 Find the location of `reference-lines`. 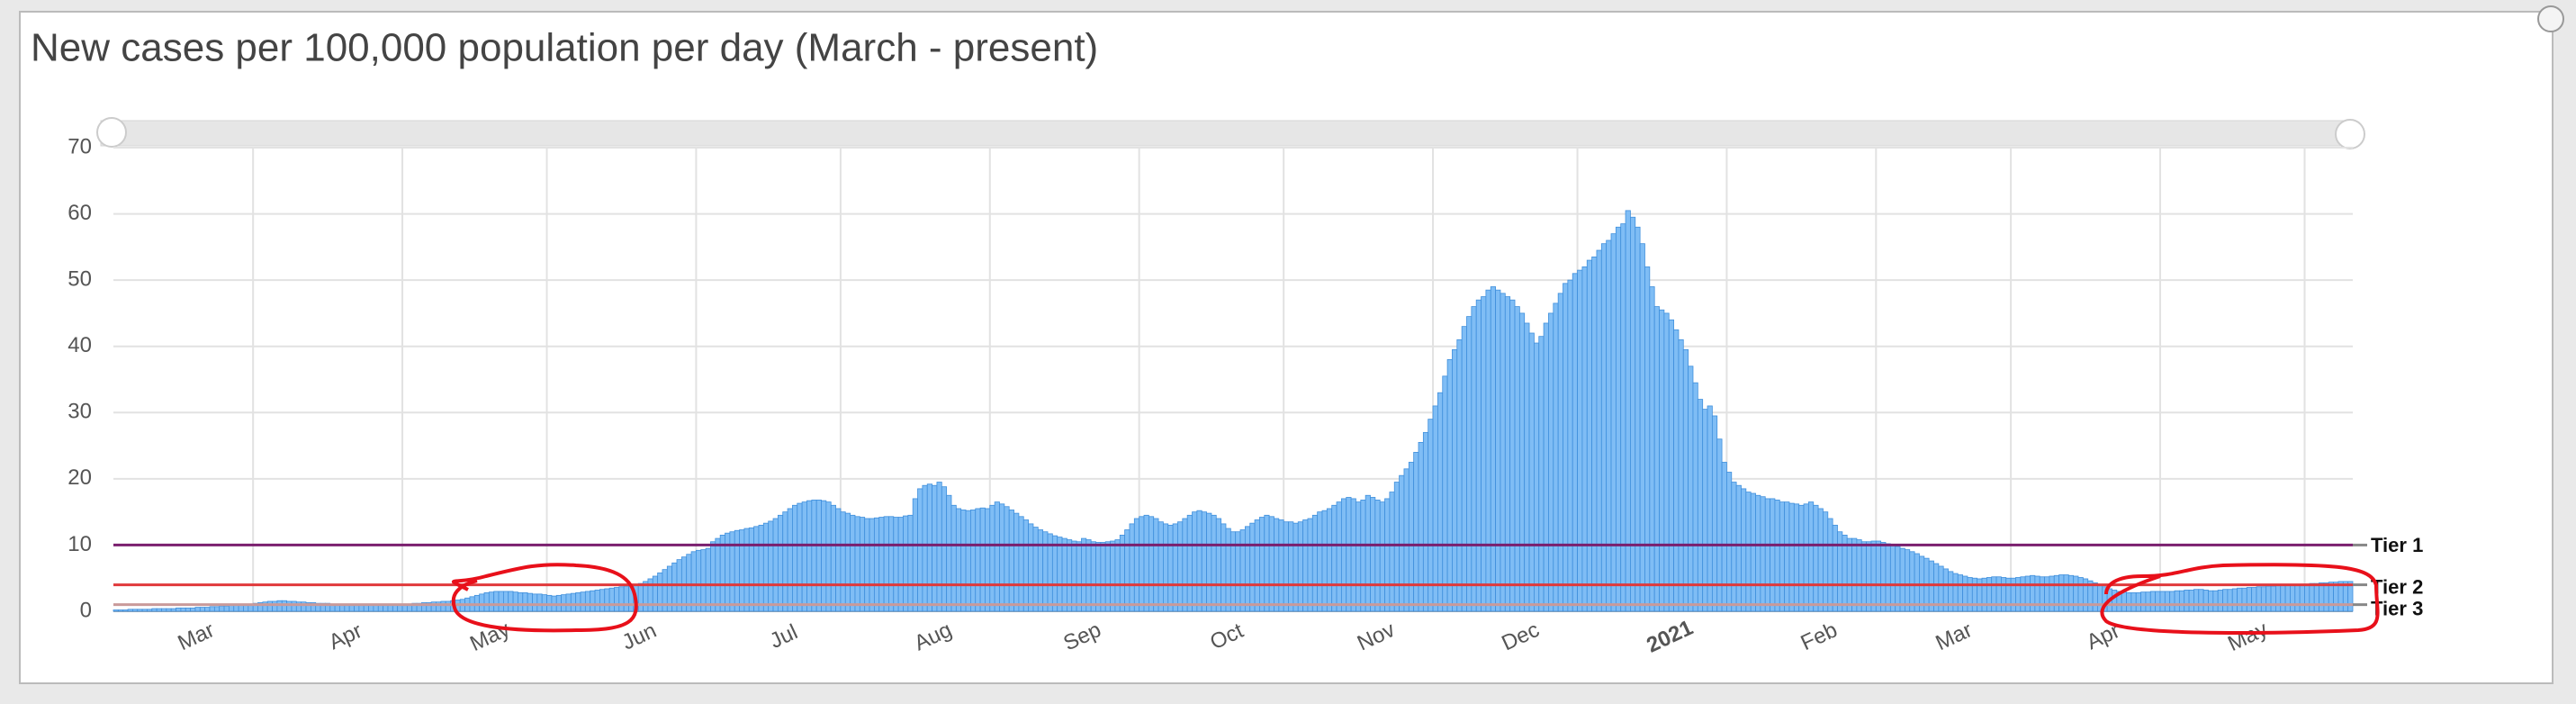

reference-lines is located at coordinates (1240, 575).